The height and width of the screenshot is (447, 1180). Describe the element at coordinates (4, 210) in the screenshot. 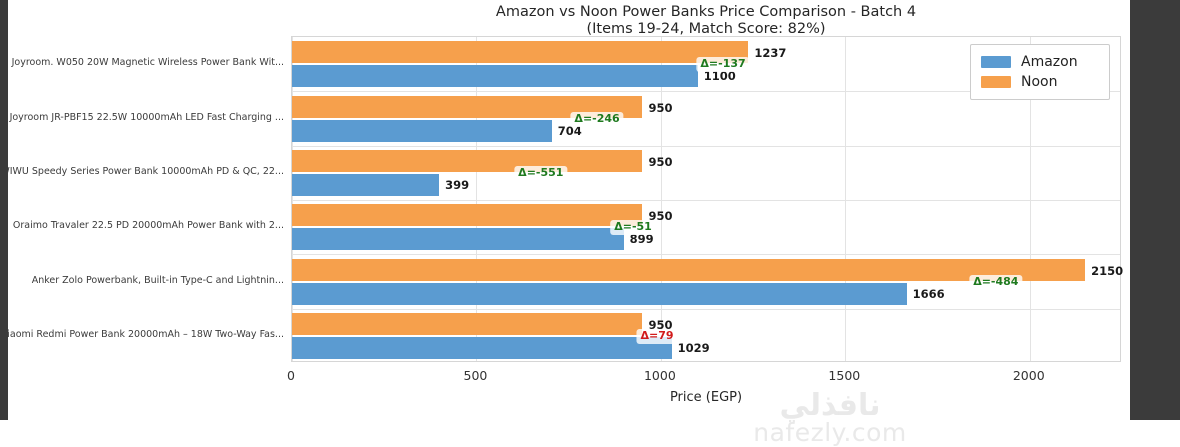

I see `left-page-band` at that location.